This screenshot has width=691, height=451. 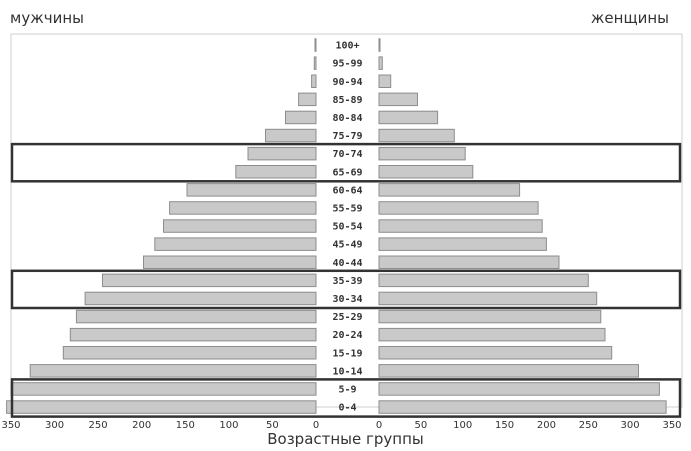 I want to click on women-axis-ticks: 0 50 100 150 200 250 300 350, so click(x=529, y=425).